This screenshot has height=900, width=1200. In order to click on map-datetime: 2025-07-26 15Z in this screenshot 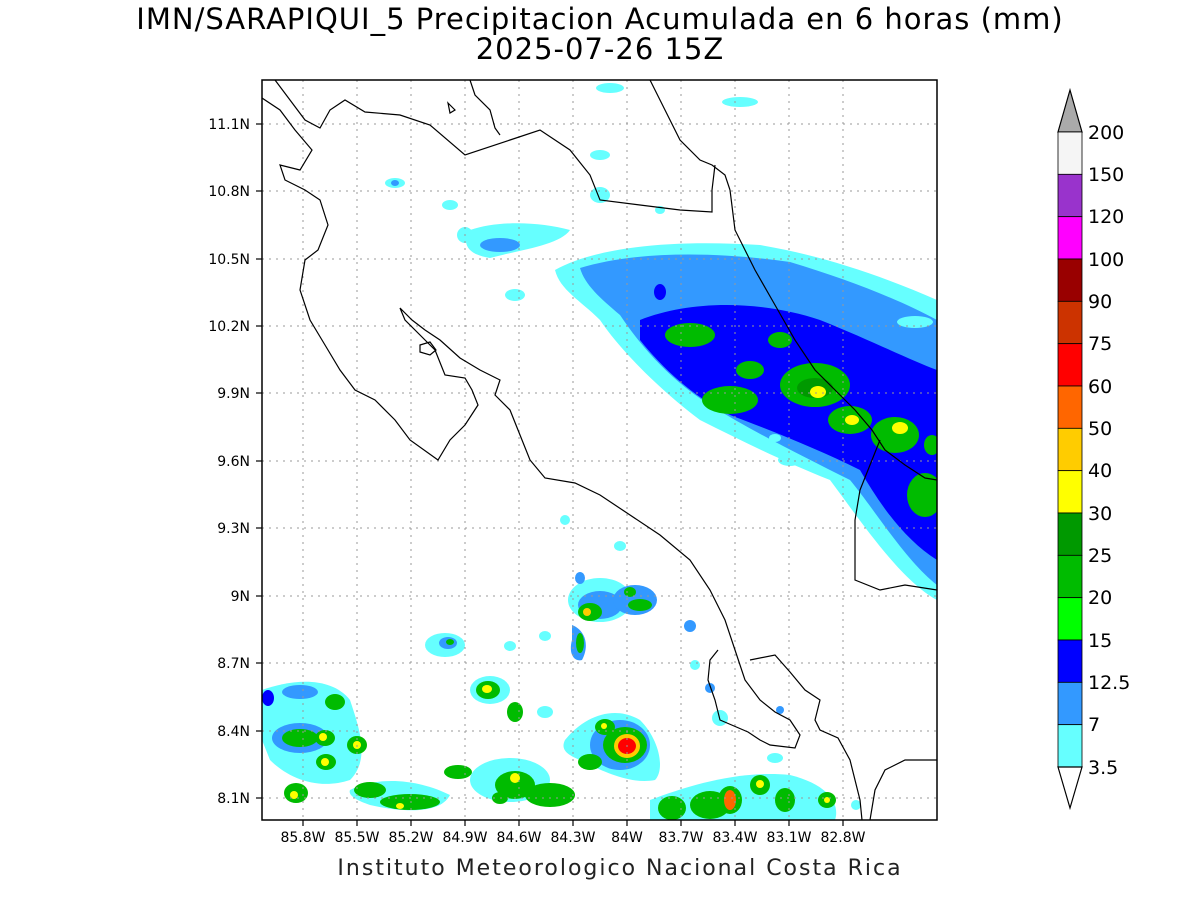, I will do `click(600, 49)`.